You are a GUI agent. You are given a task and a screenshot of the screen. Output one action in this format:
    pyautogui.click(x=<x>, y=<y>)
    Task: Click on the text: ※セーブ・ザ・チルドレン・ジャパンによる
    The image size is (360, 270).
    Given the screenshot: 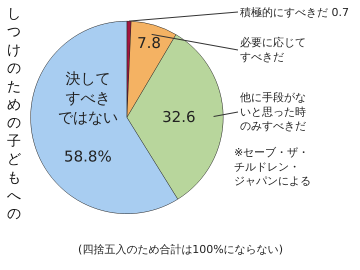 What is the action you would take?
    pyautogui.click(x=272, y=167)
    